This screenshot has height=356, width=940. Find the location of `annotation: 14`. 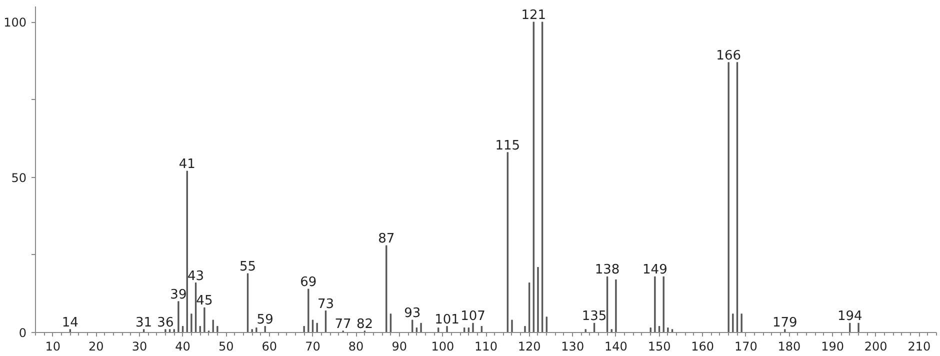

annotation: 14 is located at coordinates (70, 322).